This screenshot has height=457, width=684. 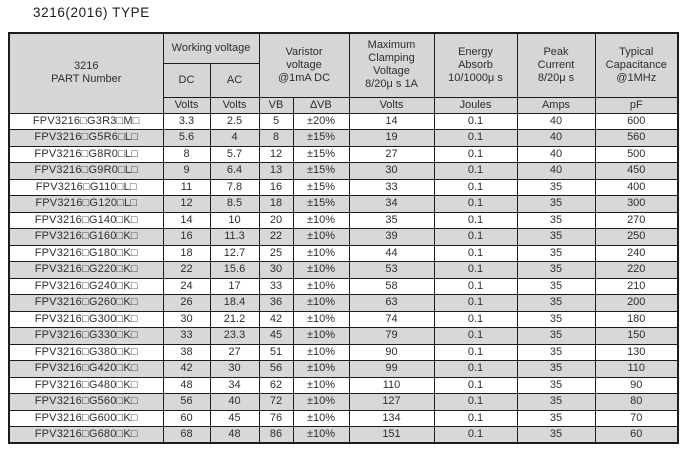 I want to click on delta-vb-cell: ±20%, so click(x=321, y=121).